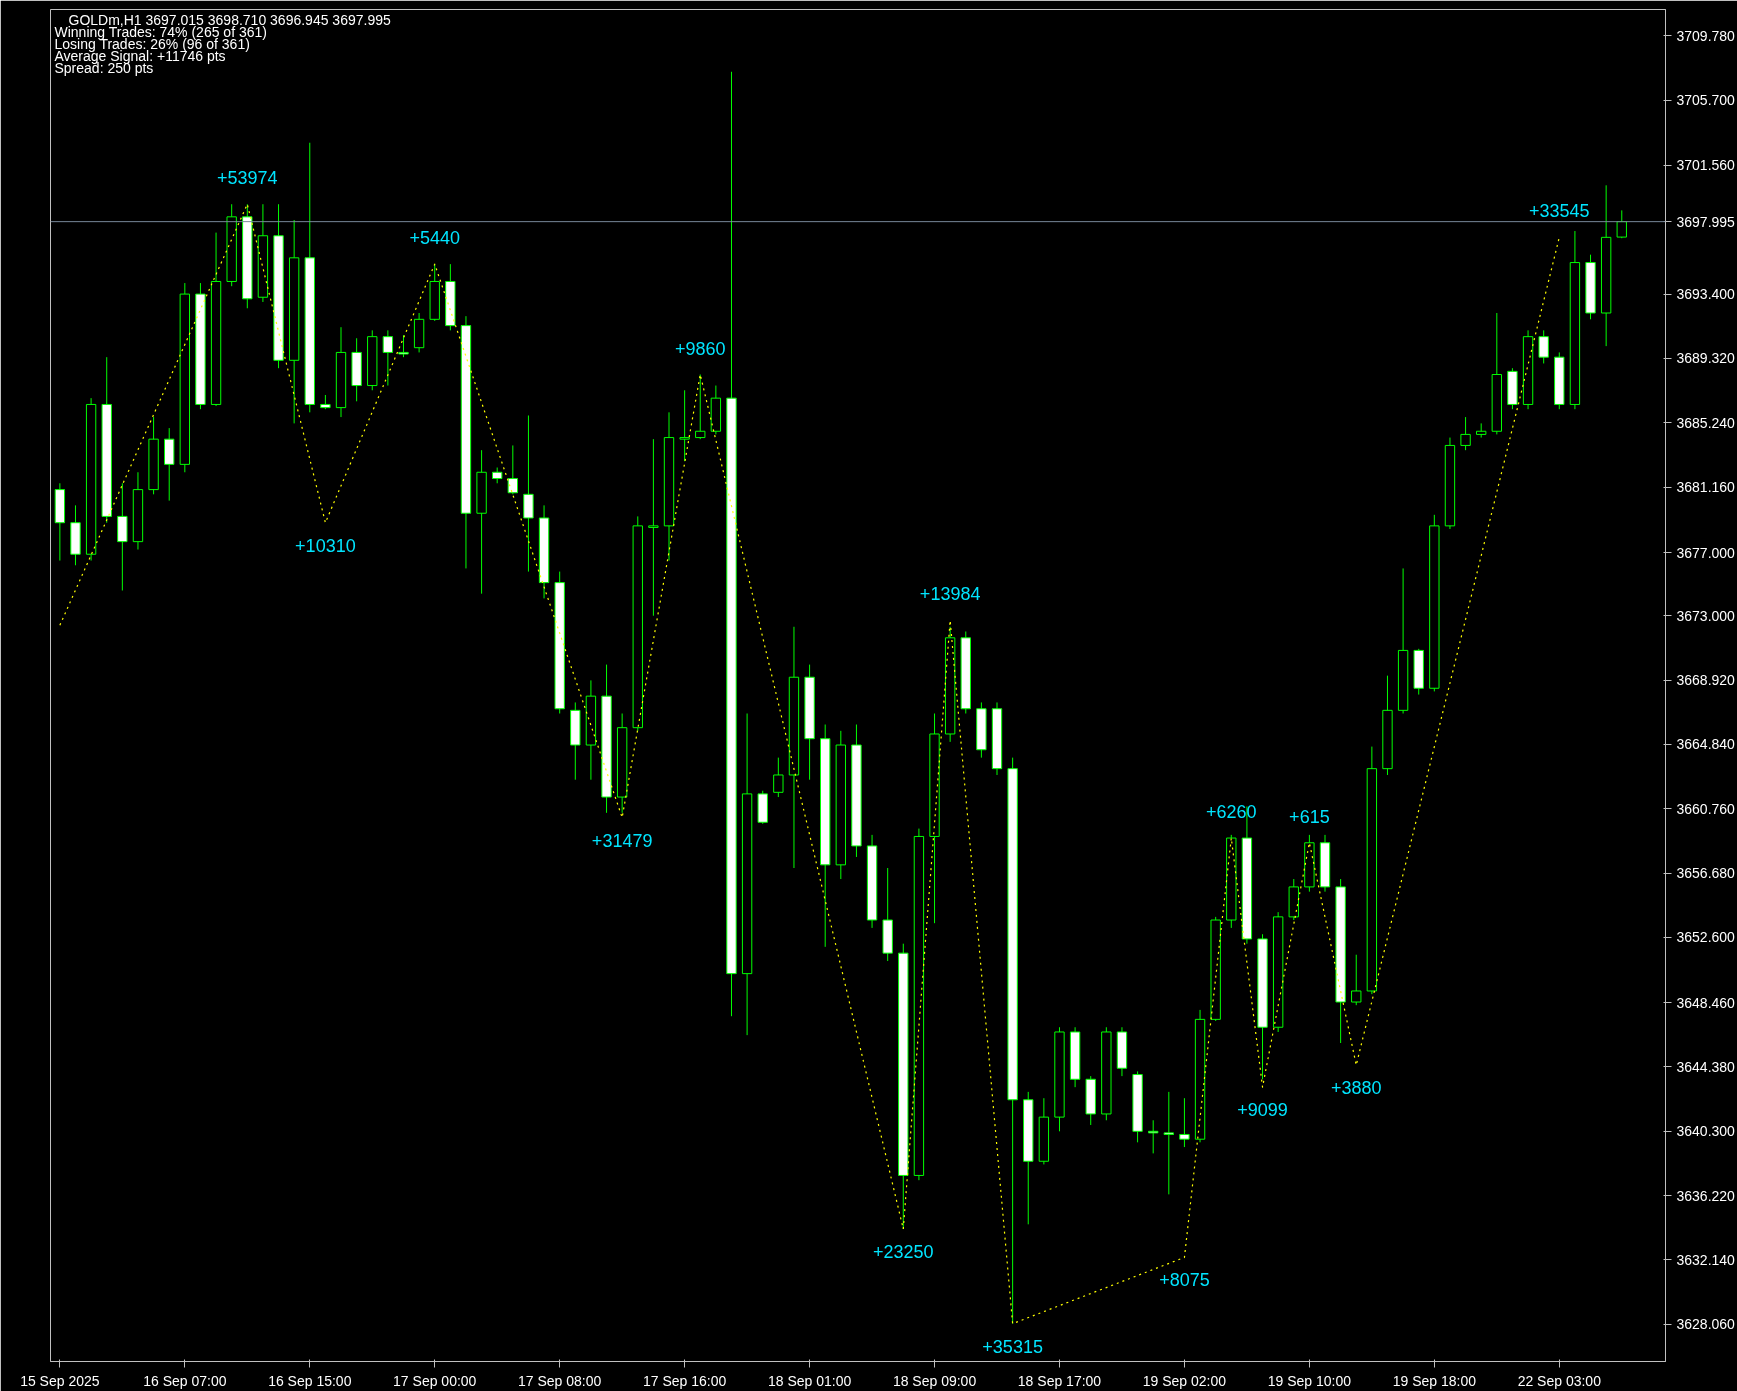  Describe the element at coordinates (60, 1380) in the screenshot. I see `x-tick-label: 15 Sep 2025` at that location.